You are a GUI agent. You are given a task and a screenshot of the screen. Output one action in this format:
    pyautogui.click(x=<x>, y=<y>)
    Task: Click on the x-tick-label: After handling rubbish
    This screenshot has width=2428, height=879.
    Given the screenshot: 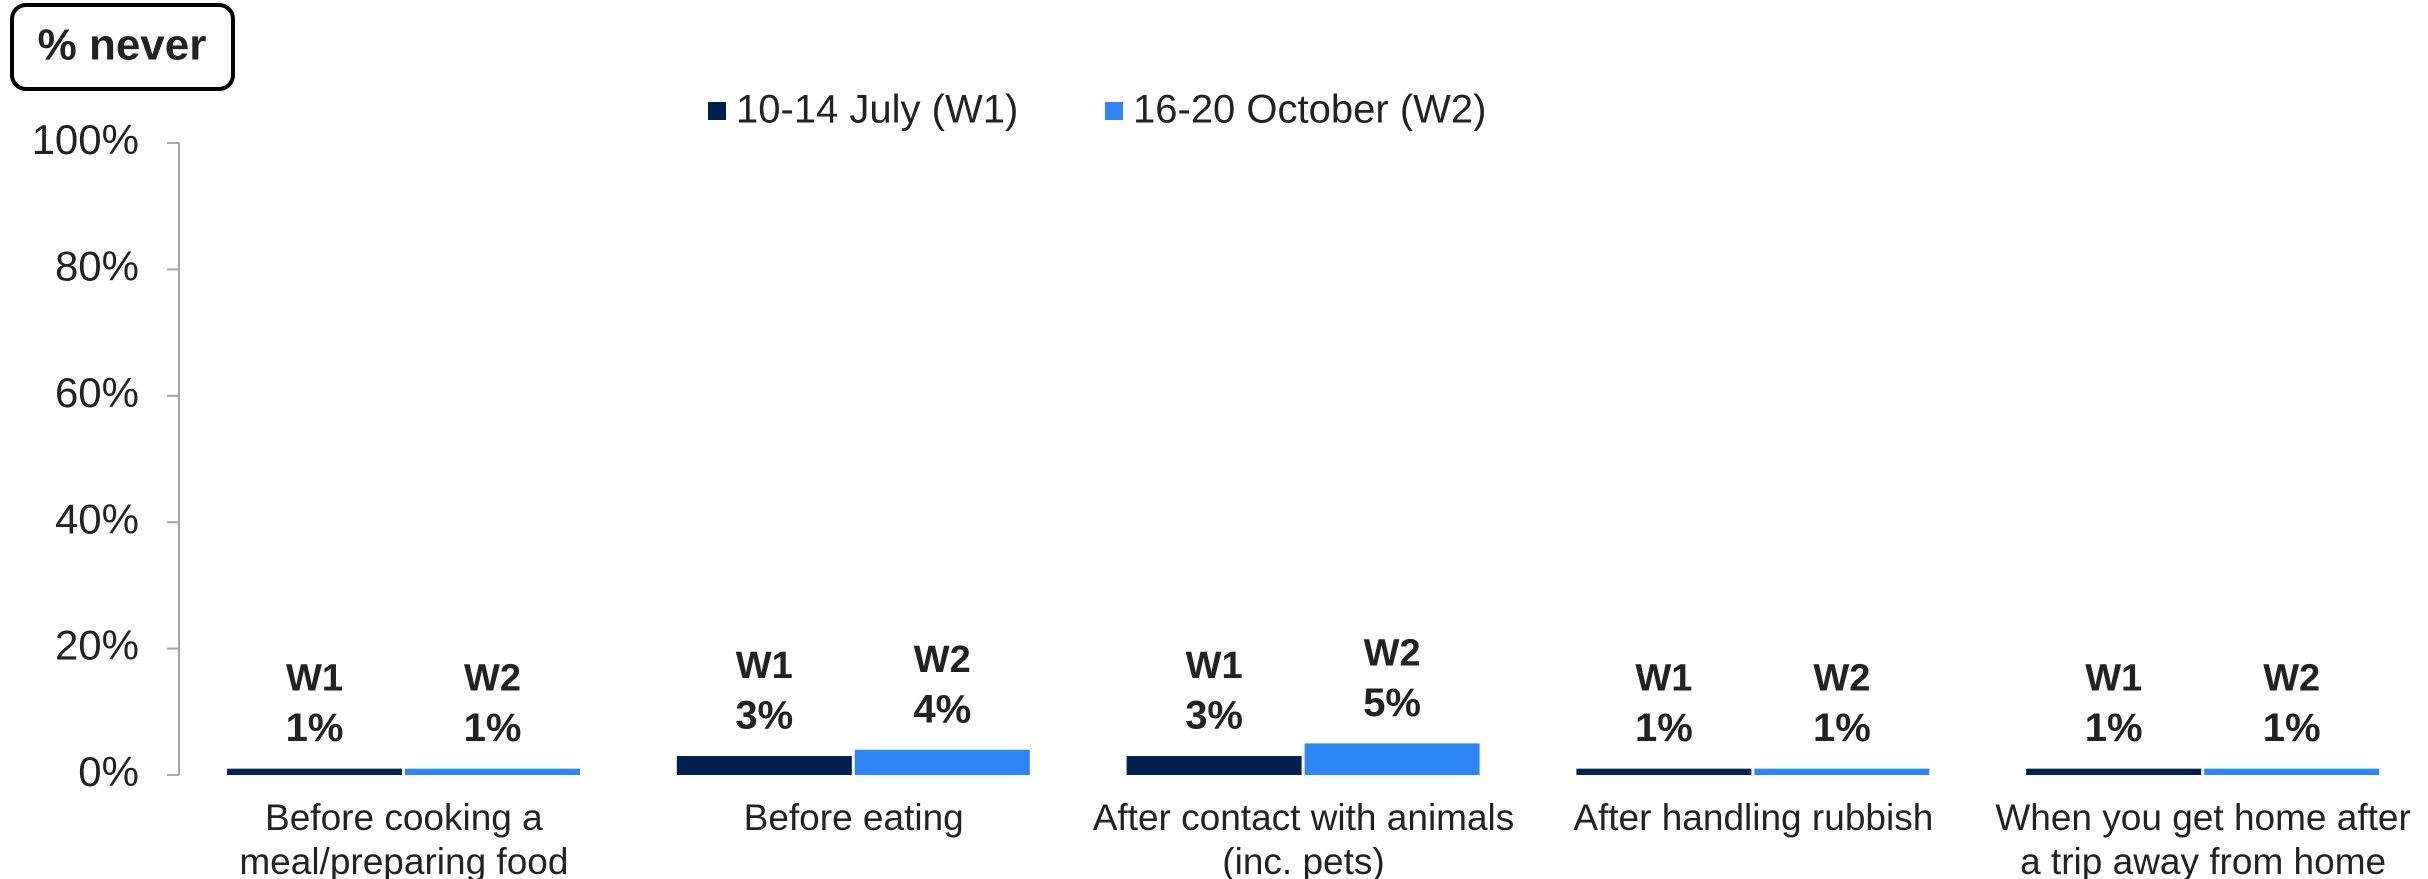 What is the action you would take?
    pyautogui.click(x=1753, y=817)
    